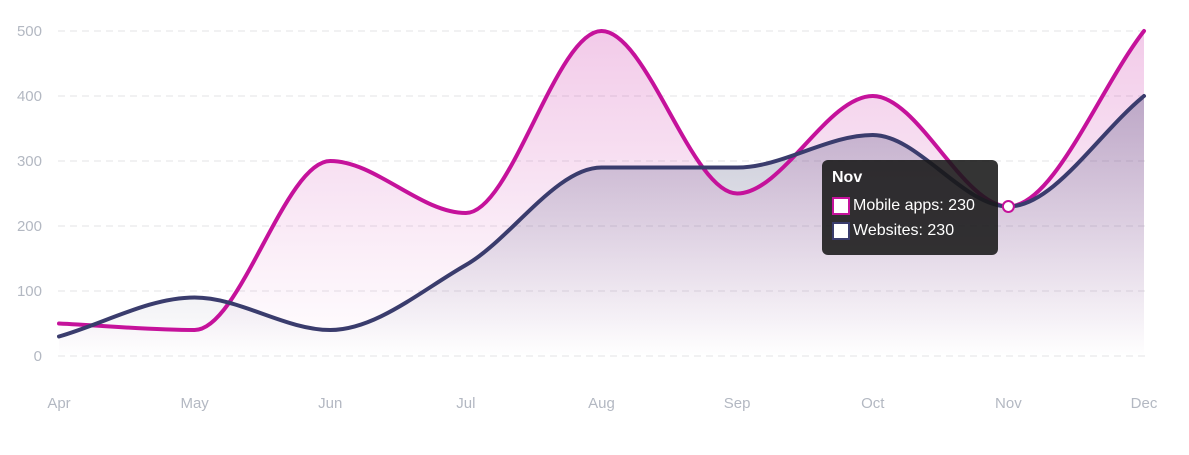  Describe the element at coordinates (841, 206) in the screenshot. I see `tooltip-swatch-mobile-apps` at that location.